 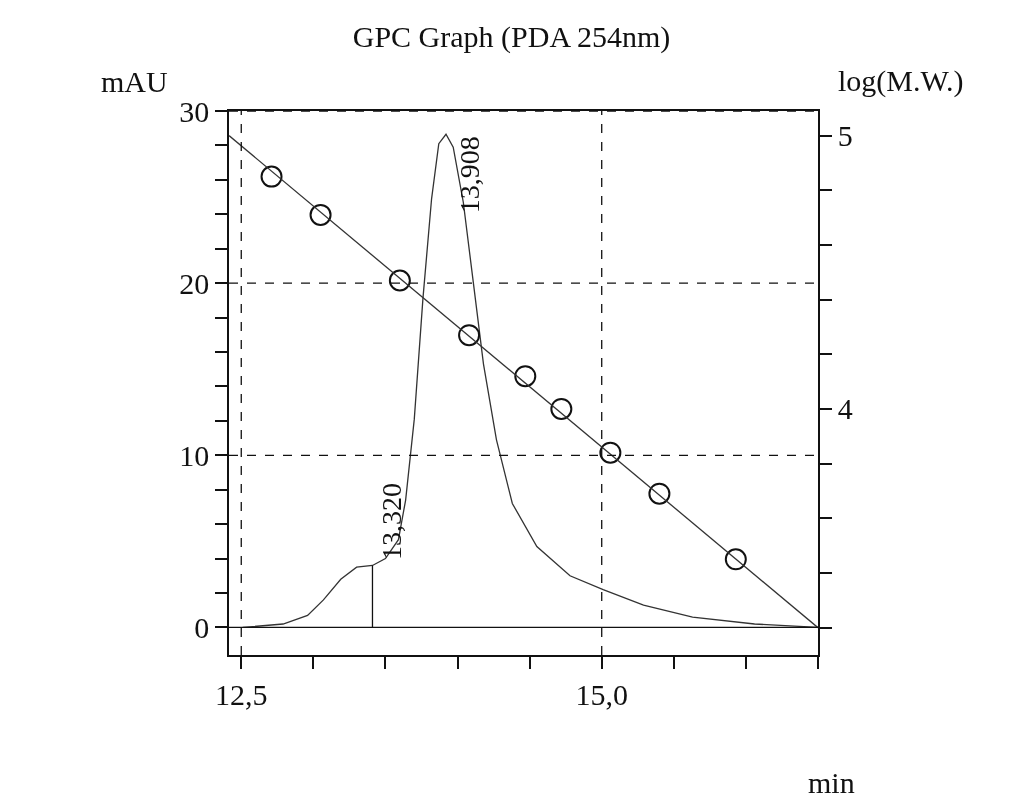 I want to click on y2-tick-label: 4, so click(x=845, y=409).